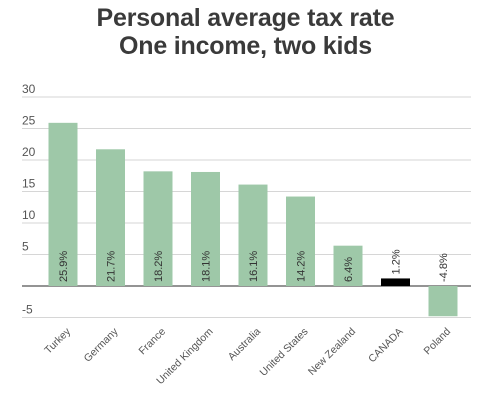  I want to click on bar-germany, so click(110, 217).